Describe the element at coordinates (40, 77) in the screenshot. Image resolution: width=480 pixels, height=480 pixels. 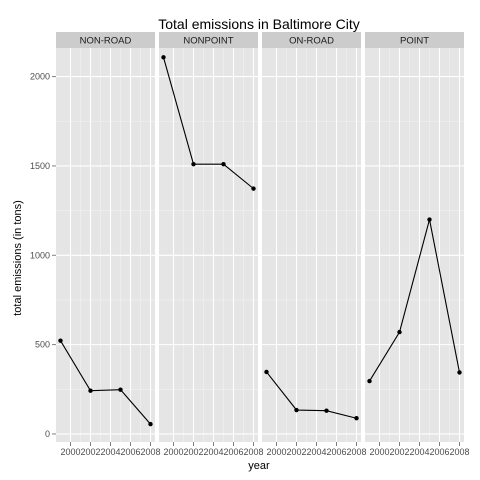
I see `y-tick-label: 2000` at that location.